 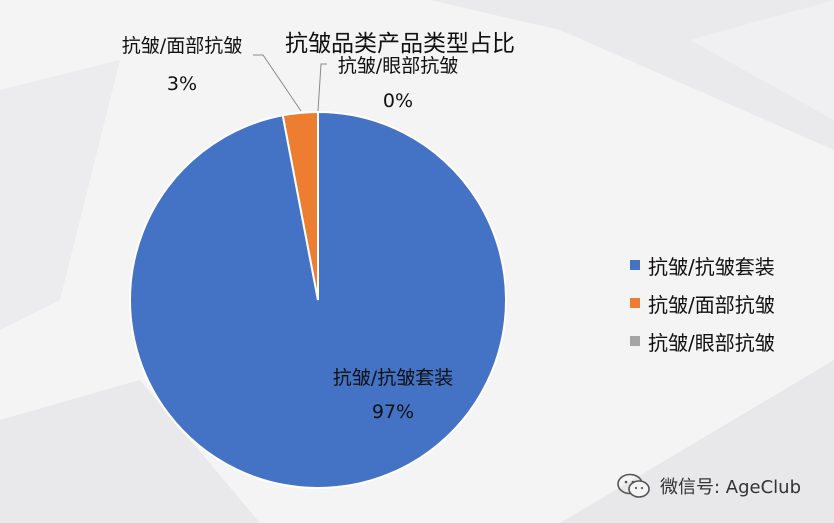 I want to click on watermark: 微信号: AgeClub, so click(x=708, y=486).